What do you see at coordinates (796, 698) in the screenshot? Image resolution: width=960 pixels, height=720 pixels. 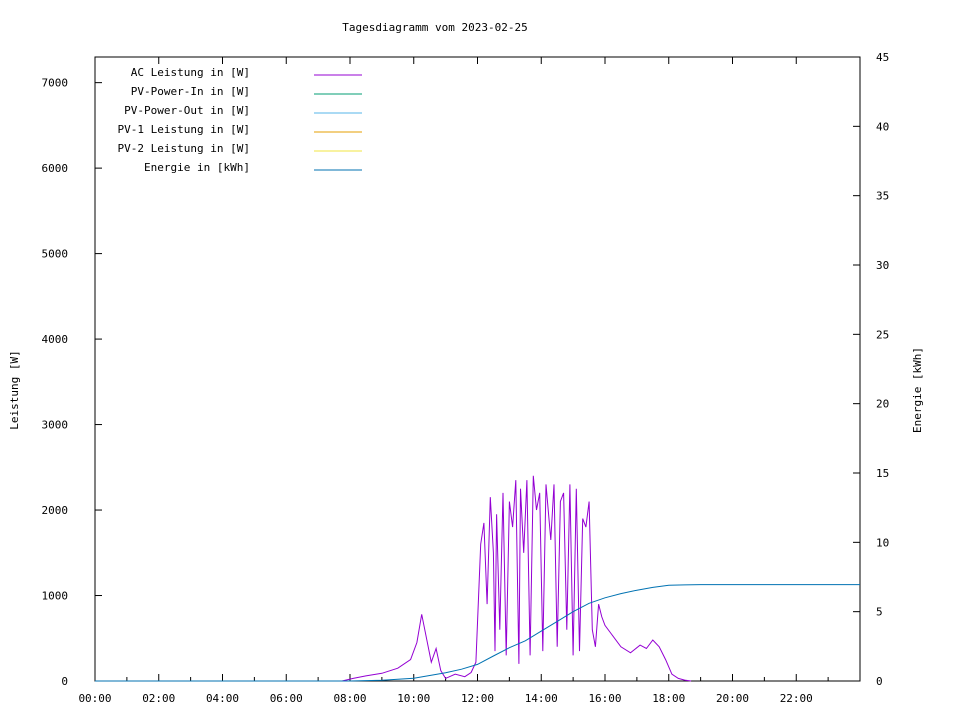 I see `x-tick-label: 22:00` at bounding box center [796, 698].